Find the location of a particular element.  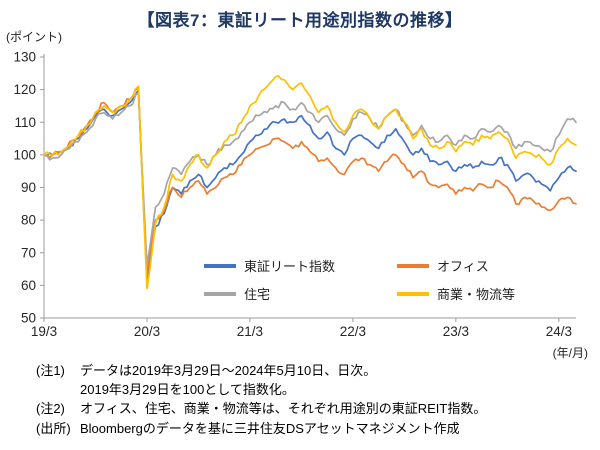

footnote-text: データは2019年3月29日～2024年5月10日、日次。 is located at coordinates (228, 370).